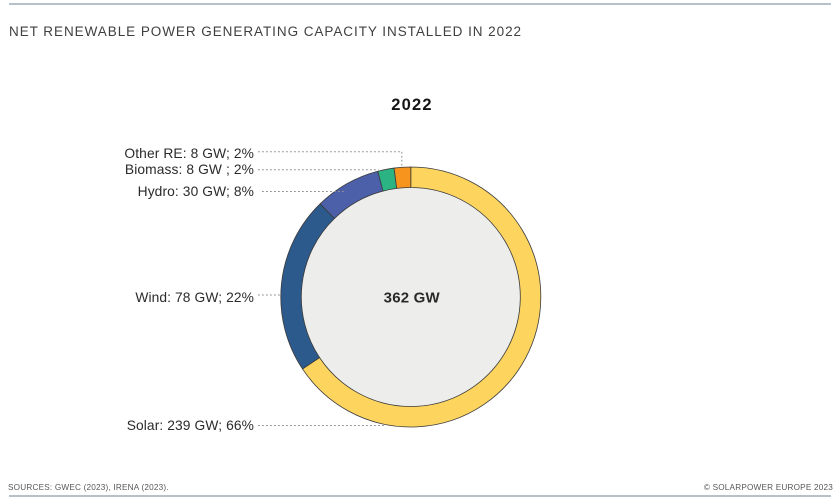 The width and height of the screenshot is (840, 501). Describe the element at coordinates (412, 298) in the screenshot. I see `svg-text: 362 GW` at that location.